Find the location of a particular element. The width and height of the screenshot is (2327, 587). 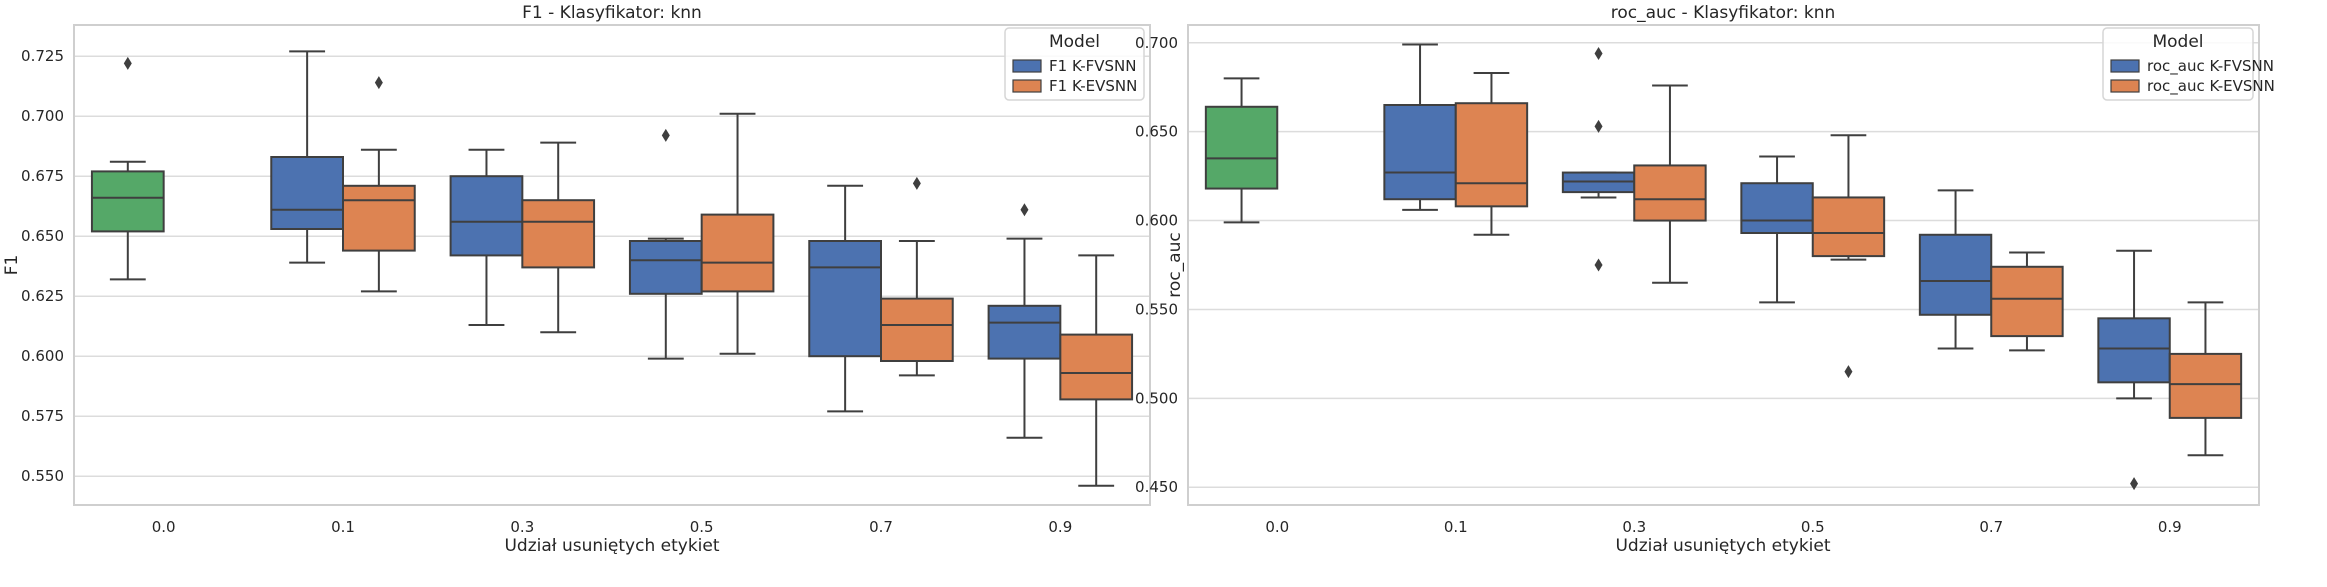

chart-title: roc_auc - Klasyfikator: knn is located at coordinates (1723, 13).